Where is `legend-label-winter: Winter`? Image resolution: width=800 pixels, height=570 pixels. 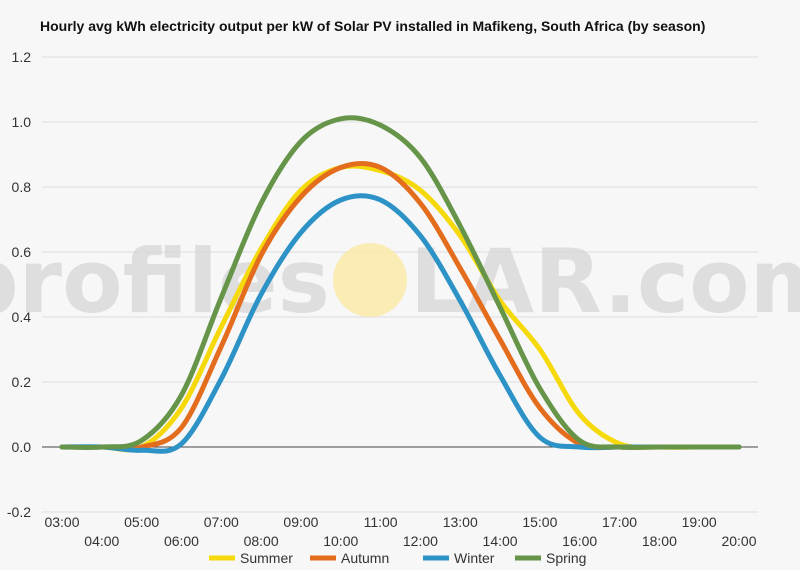
legend-label-winter: Winter is located at coordinates (474, 558).